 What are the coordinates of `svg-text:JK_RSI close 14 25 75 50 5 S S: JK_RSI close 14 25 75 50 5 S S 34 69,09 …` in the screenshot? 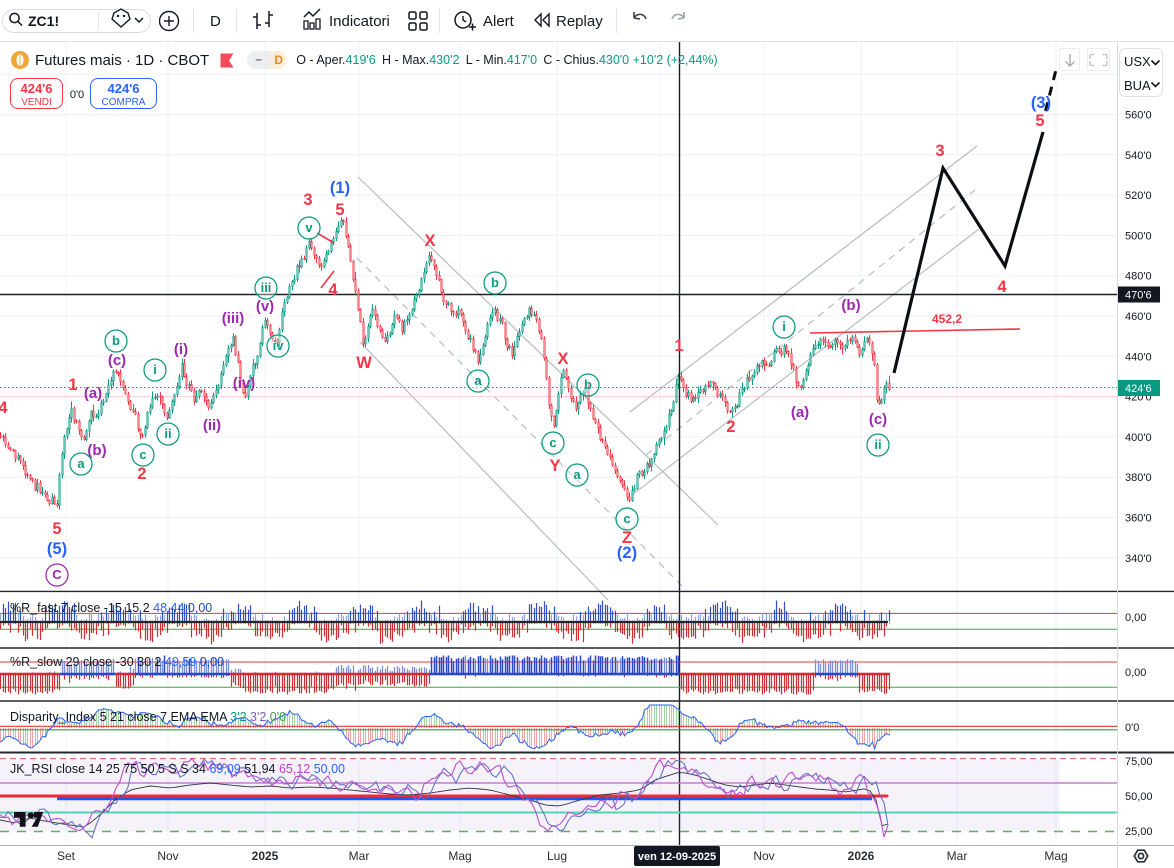 It's located at (177, 769).